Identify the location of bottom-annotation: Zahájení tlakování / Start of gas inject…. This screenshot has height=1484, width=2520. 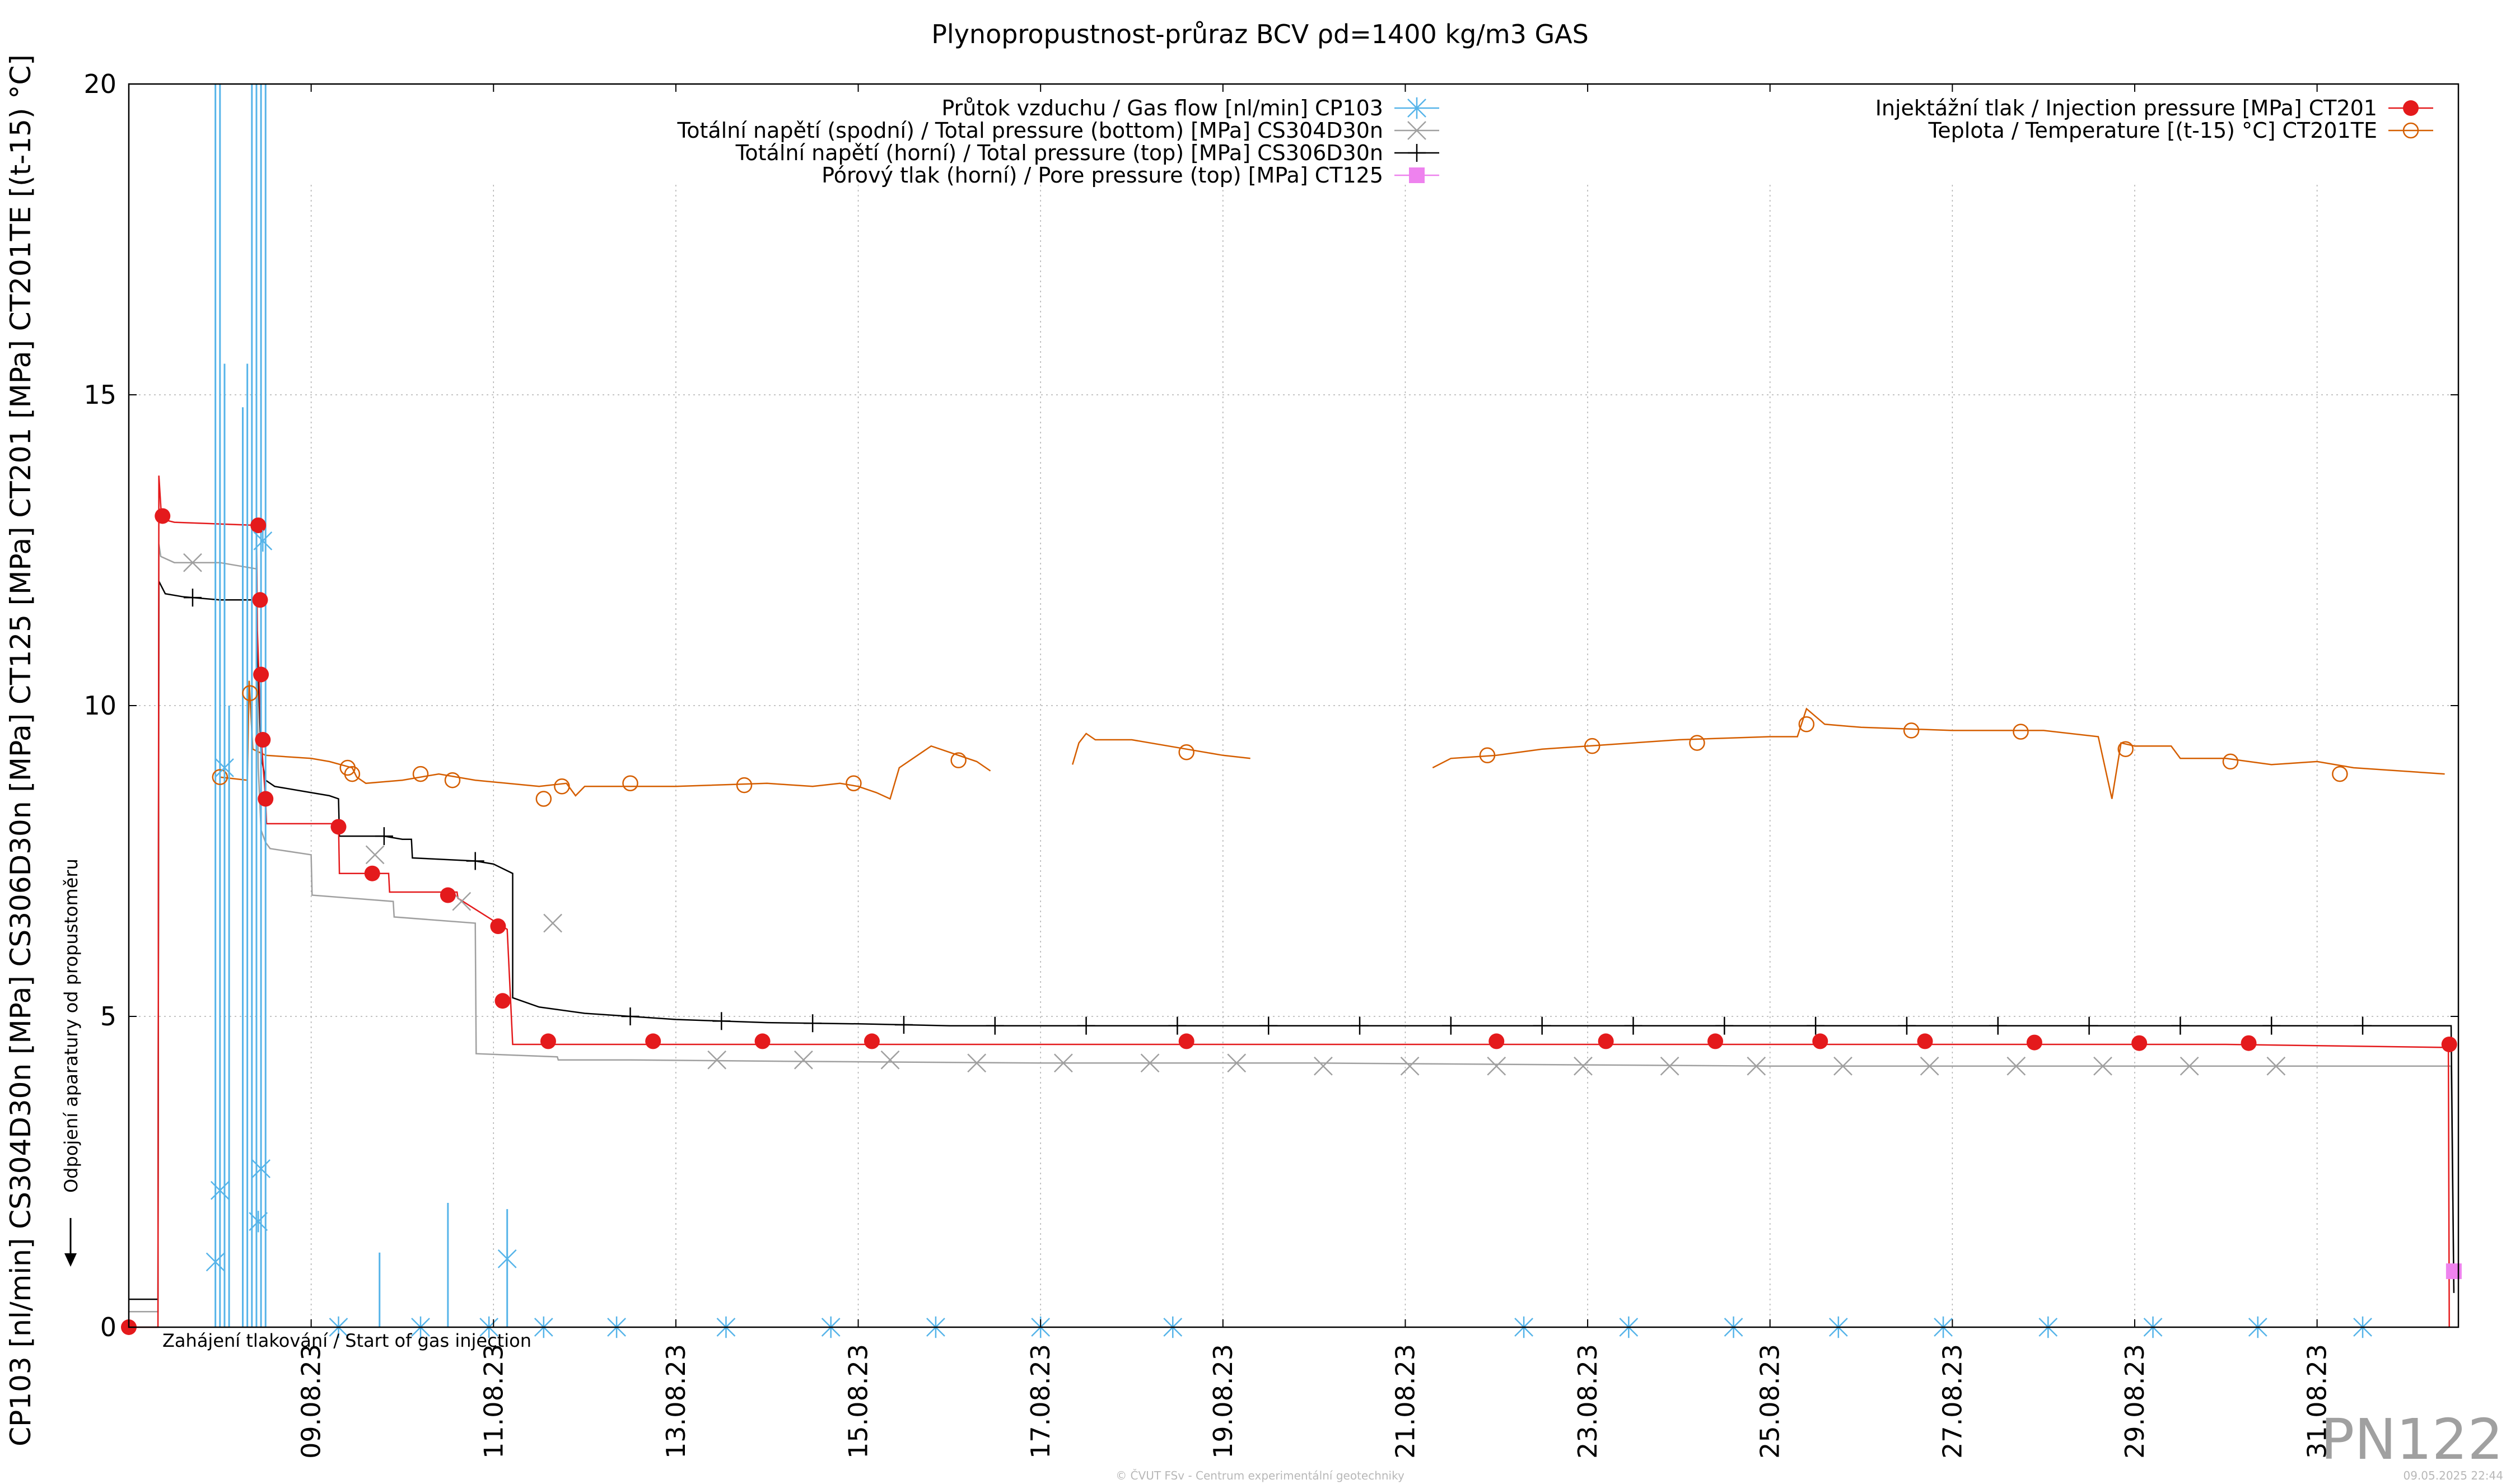
(347, 1341).